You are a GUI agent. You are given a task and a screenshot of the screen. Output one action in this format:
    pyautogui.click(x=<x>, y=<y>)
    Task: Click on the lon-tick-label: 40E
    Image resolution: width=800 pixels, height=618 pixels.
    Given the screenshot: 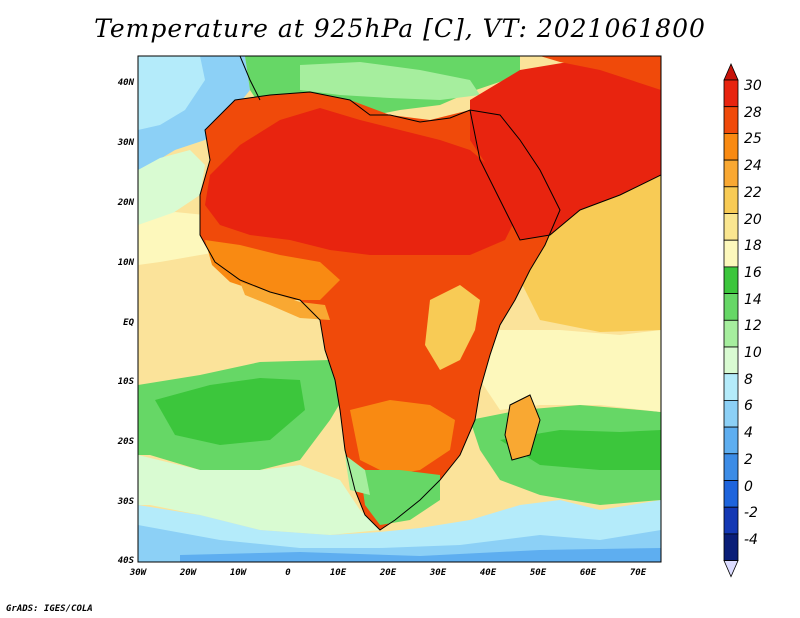 What is the action you would take?
    pyautogui.click(x=488, y=573)
    